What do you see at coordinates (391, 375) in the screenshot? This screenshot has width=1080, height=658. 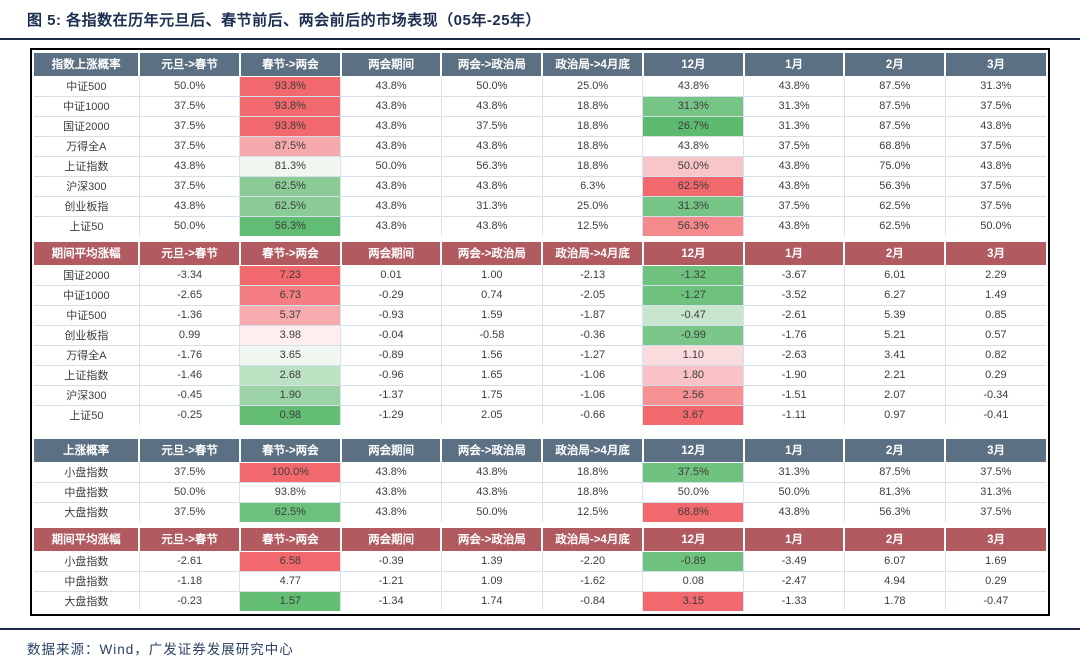 I see `cell: -0.96` at bounding box center [391, 375].